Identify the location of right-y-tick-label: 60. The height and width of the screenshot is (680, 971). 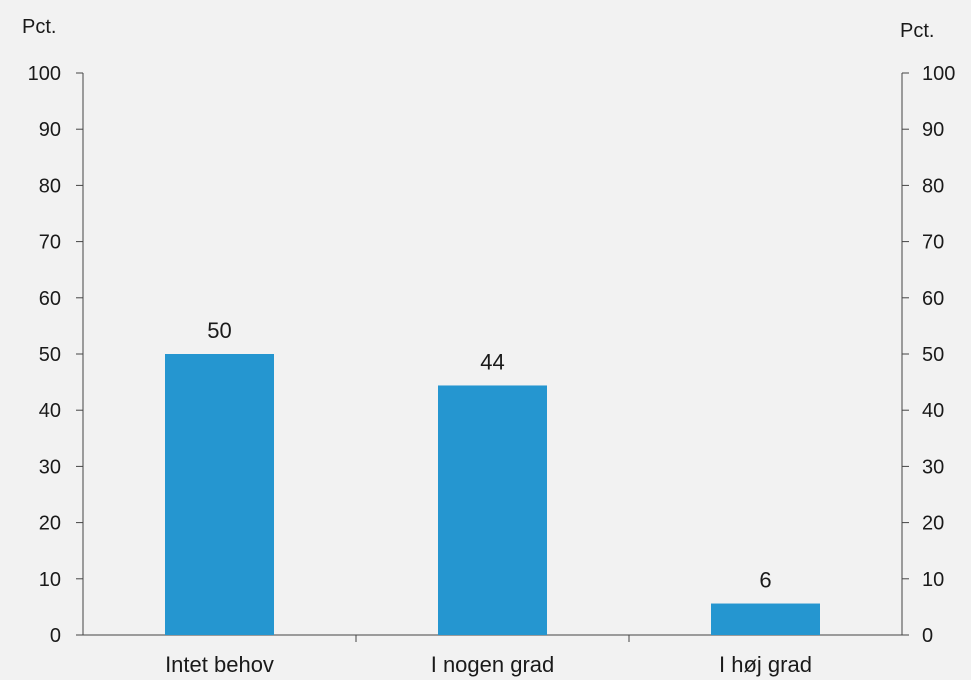
(933, 299).